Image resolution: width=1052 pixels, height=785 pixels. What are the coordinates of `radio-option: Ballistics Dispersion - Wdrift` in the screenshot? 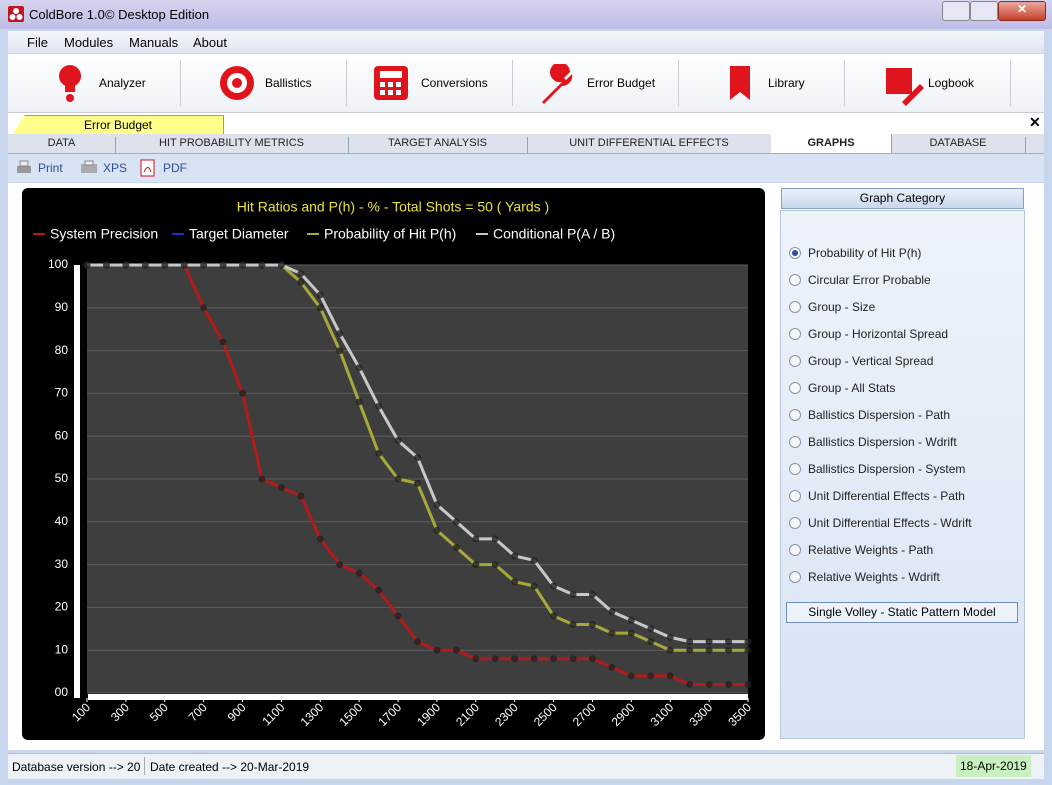 It's located at (873, 442).